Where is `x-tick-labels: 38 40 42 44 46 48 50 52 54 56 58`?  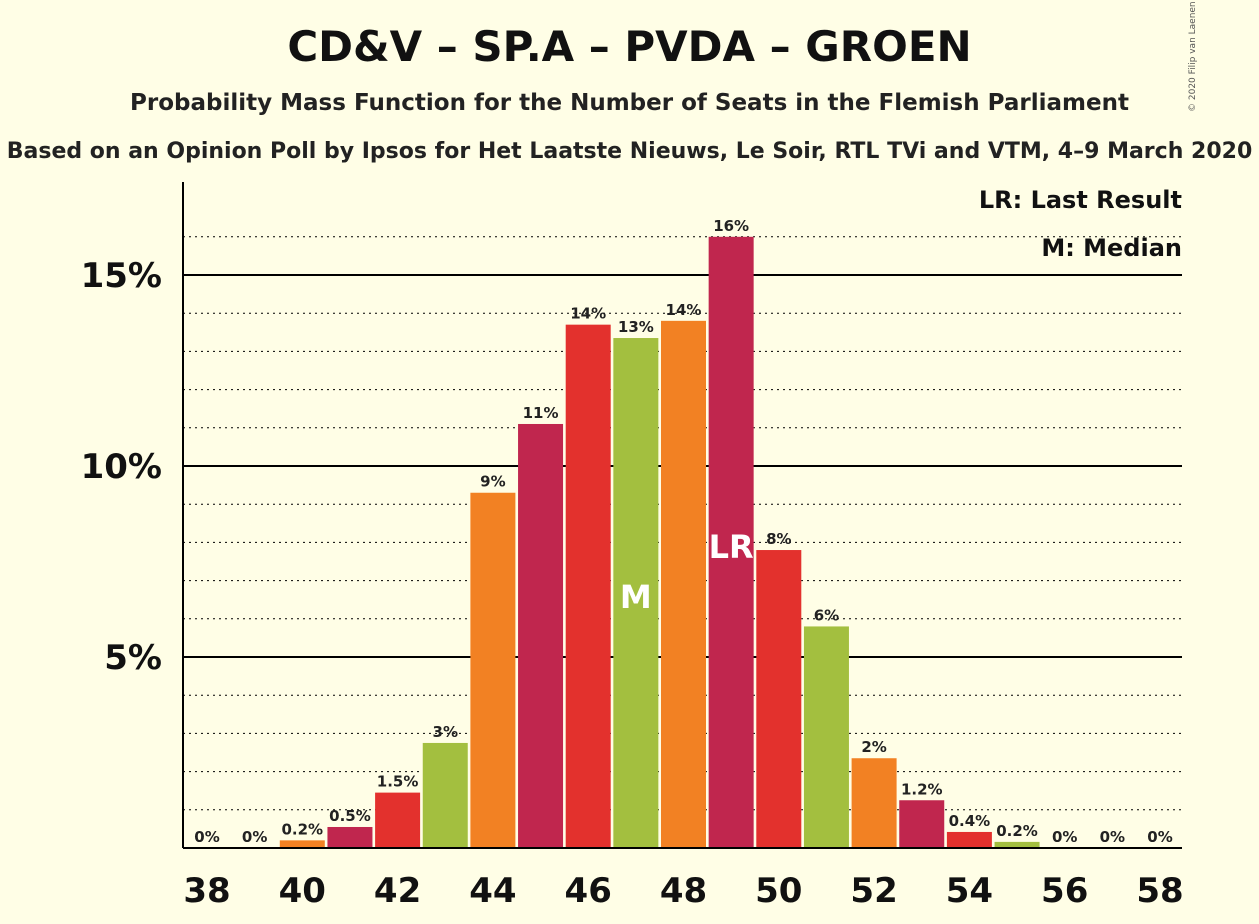 x-tick-labels: 38 40 42 44 46 48 50 52 54 56 58 is located at coordinates (683, 891).